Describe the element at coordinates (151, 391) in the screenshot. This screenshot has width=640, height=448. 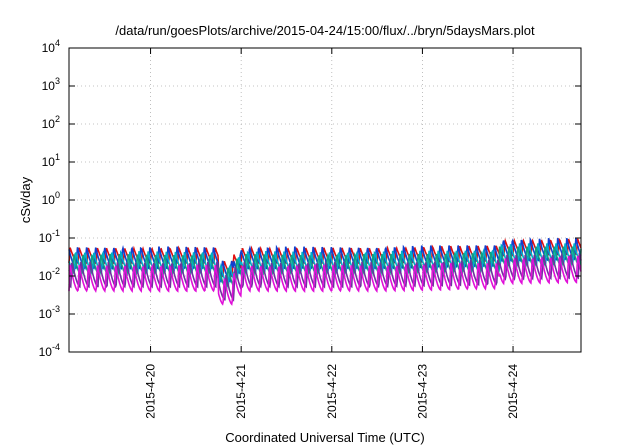
I see `x-tick-label: 2015-4-20` at that location.